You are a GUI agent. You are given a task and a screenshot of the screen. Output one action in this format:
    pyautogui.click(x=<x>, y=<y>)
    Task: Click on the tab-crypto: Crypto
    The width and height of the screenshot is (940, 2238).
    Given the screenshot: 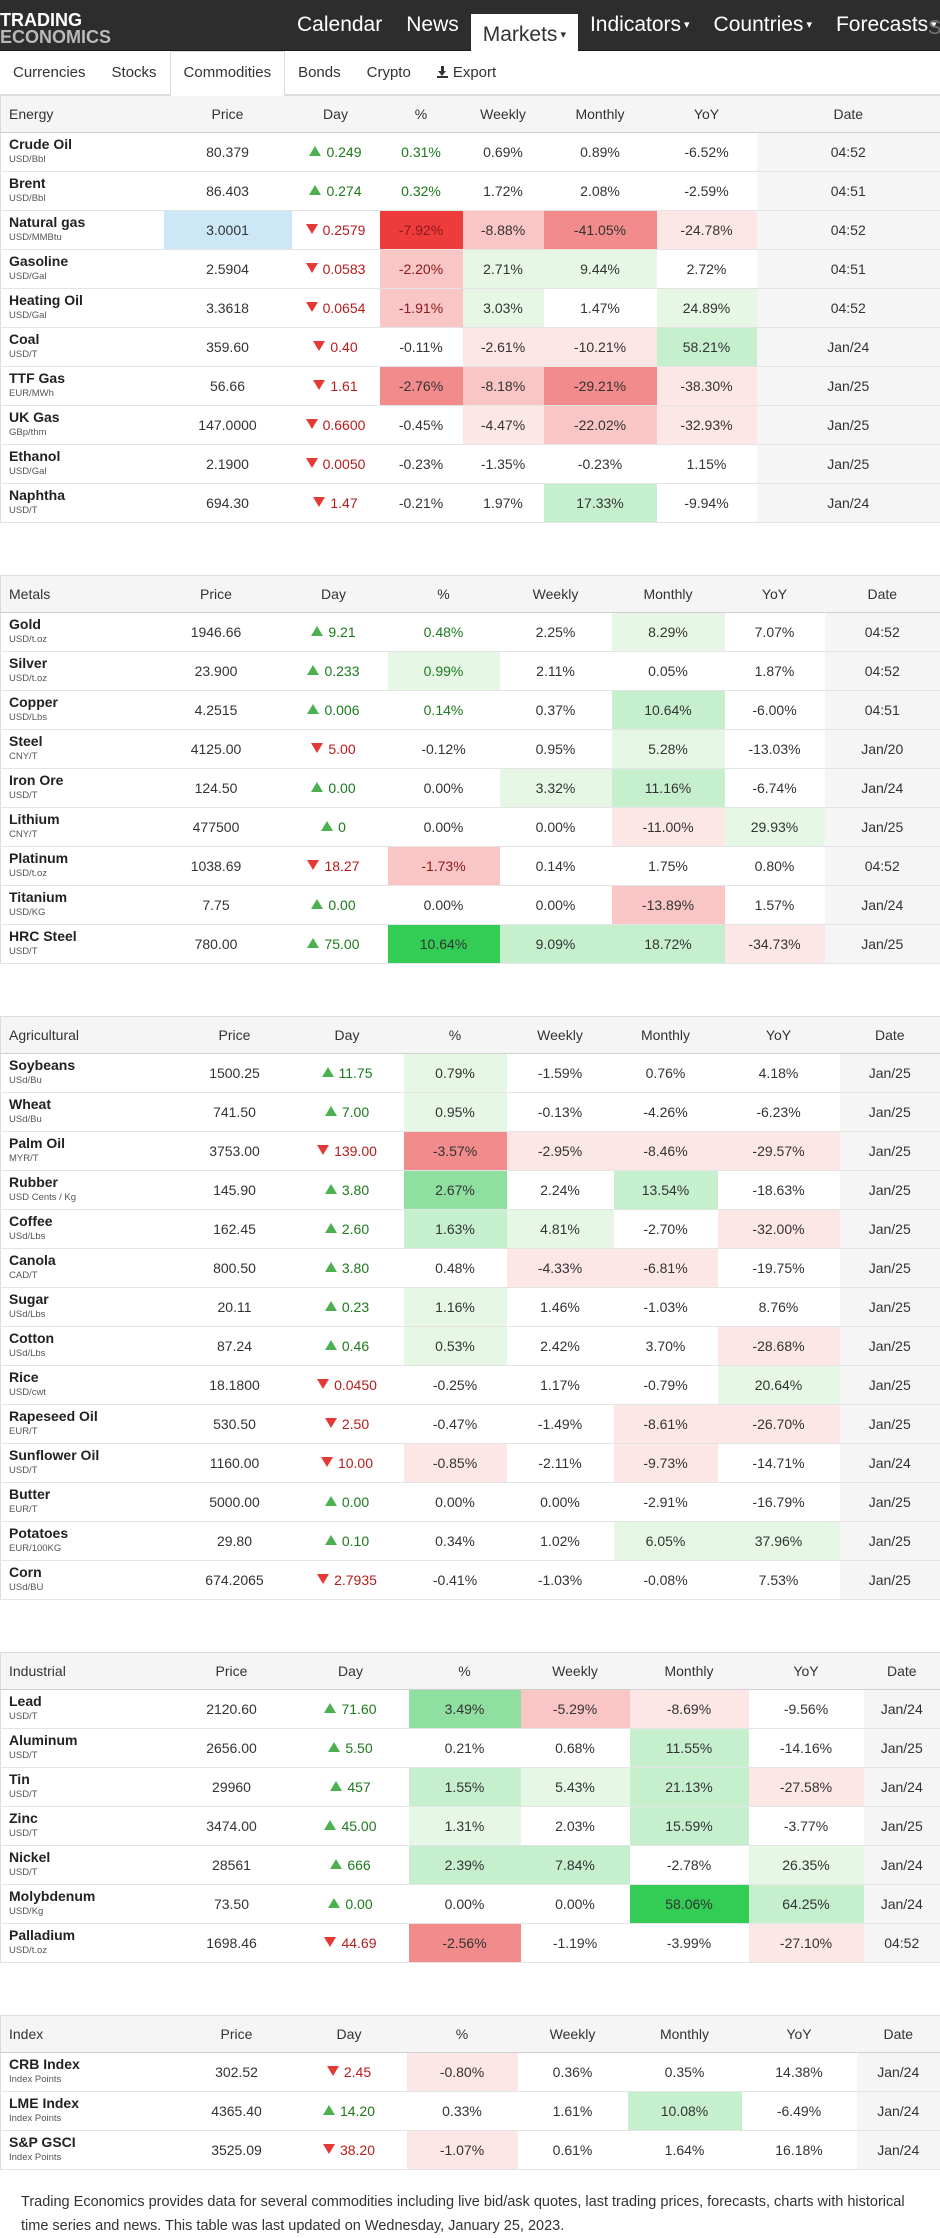 What is the action you would take?
    pyautogui.click(x=389, y=72)
    